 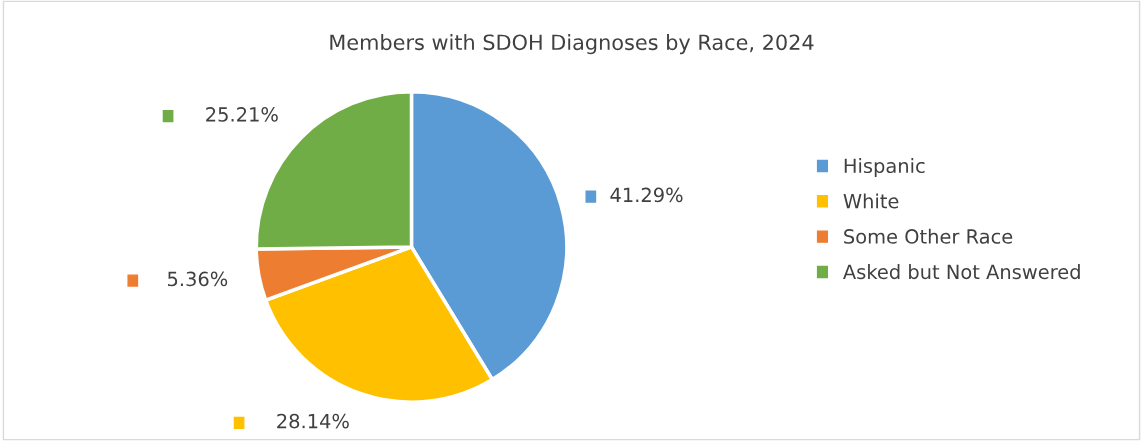 I want to click on chart-title: Members with SDOH Diagnoses by Race, 2024, so click(x=572, y=44).